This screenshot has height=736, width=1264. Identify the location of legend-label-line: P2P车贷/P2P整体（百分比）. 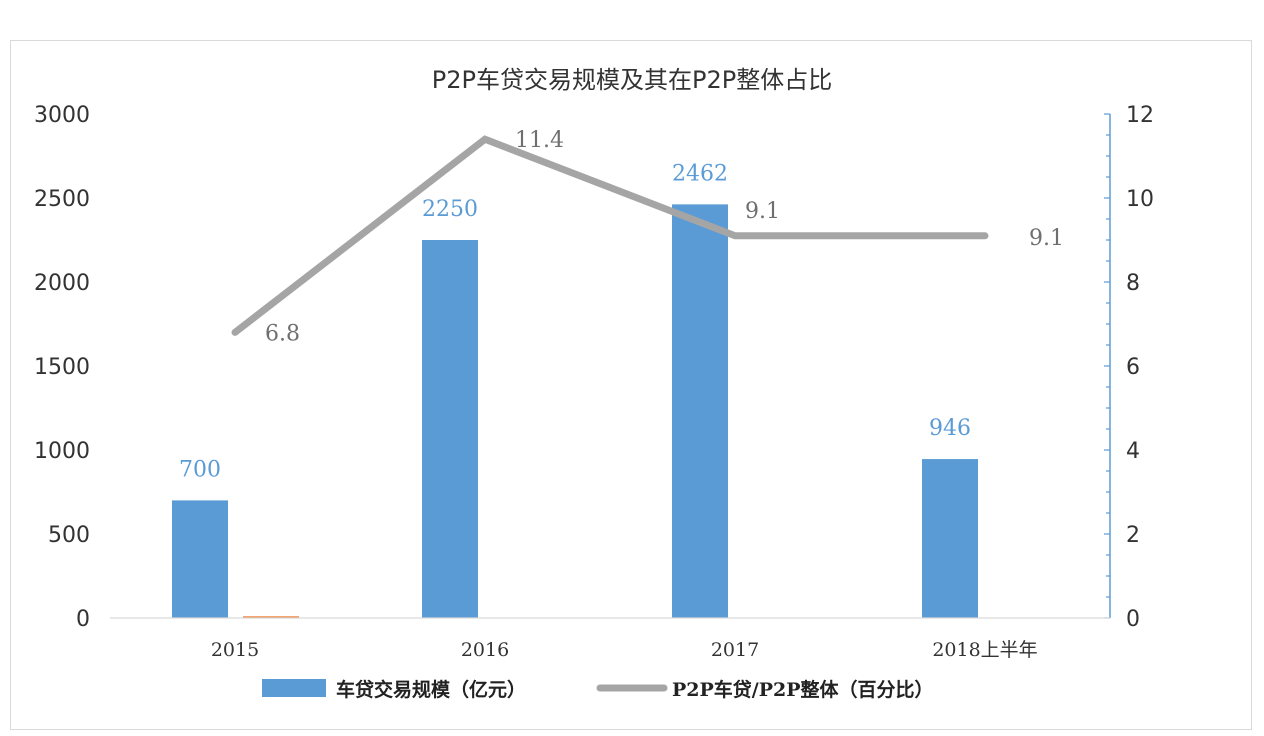
(803, 689).